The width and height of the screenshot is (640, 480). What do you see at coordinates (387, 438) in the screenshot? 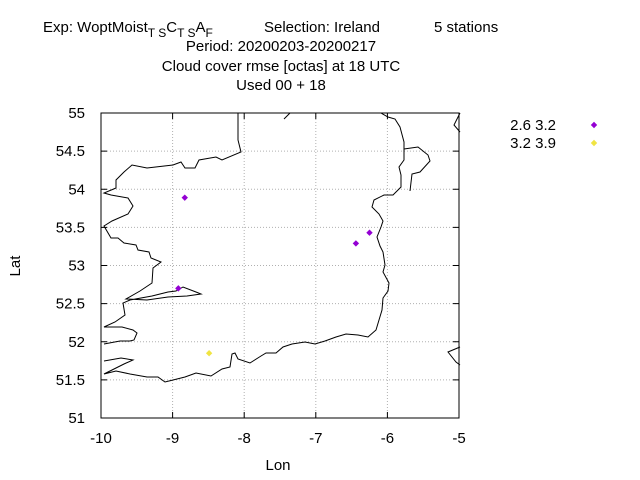
I see `x-tick-label: -6` at bounding box center [387, 438].